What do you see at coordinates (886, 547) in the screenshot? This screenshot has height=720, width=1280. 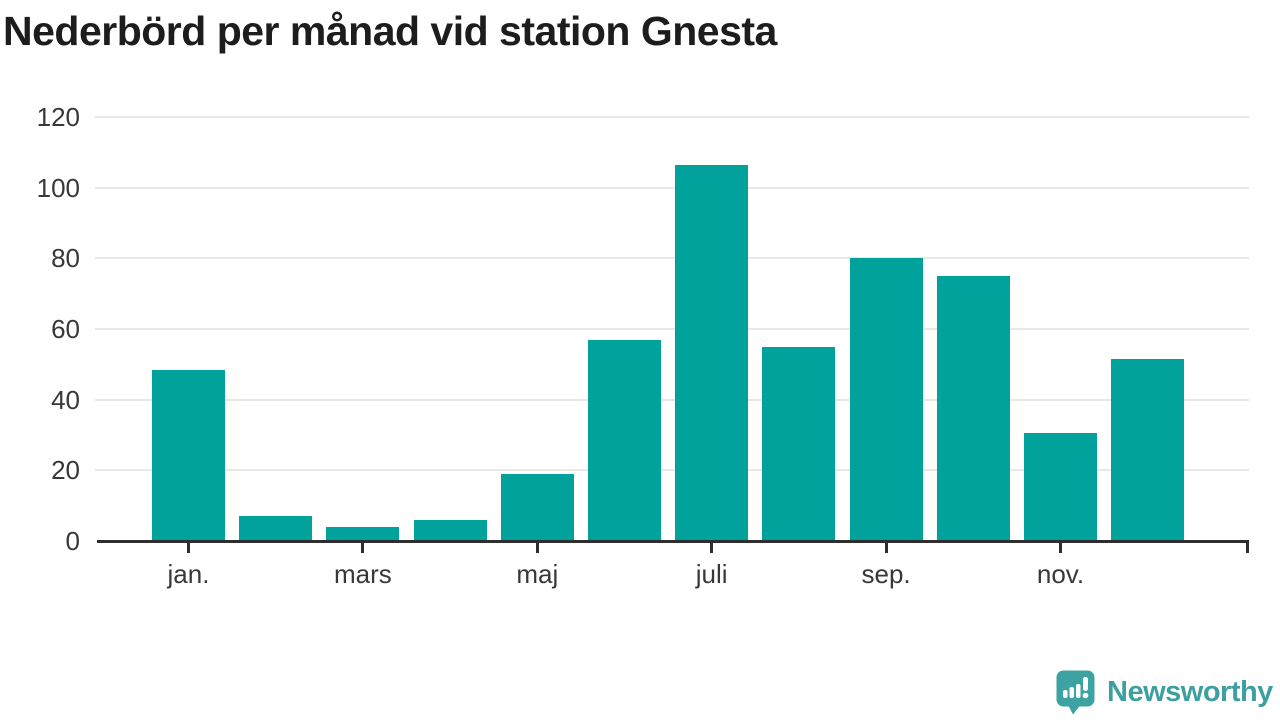 I see `x-tick-mark-sep` at bounding box center [886, 547].